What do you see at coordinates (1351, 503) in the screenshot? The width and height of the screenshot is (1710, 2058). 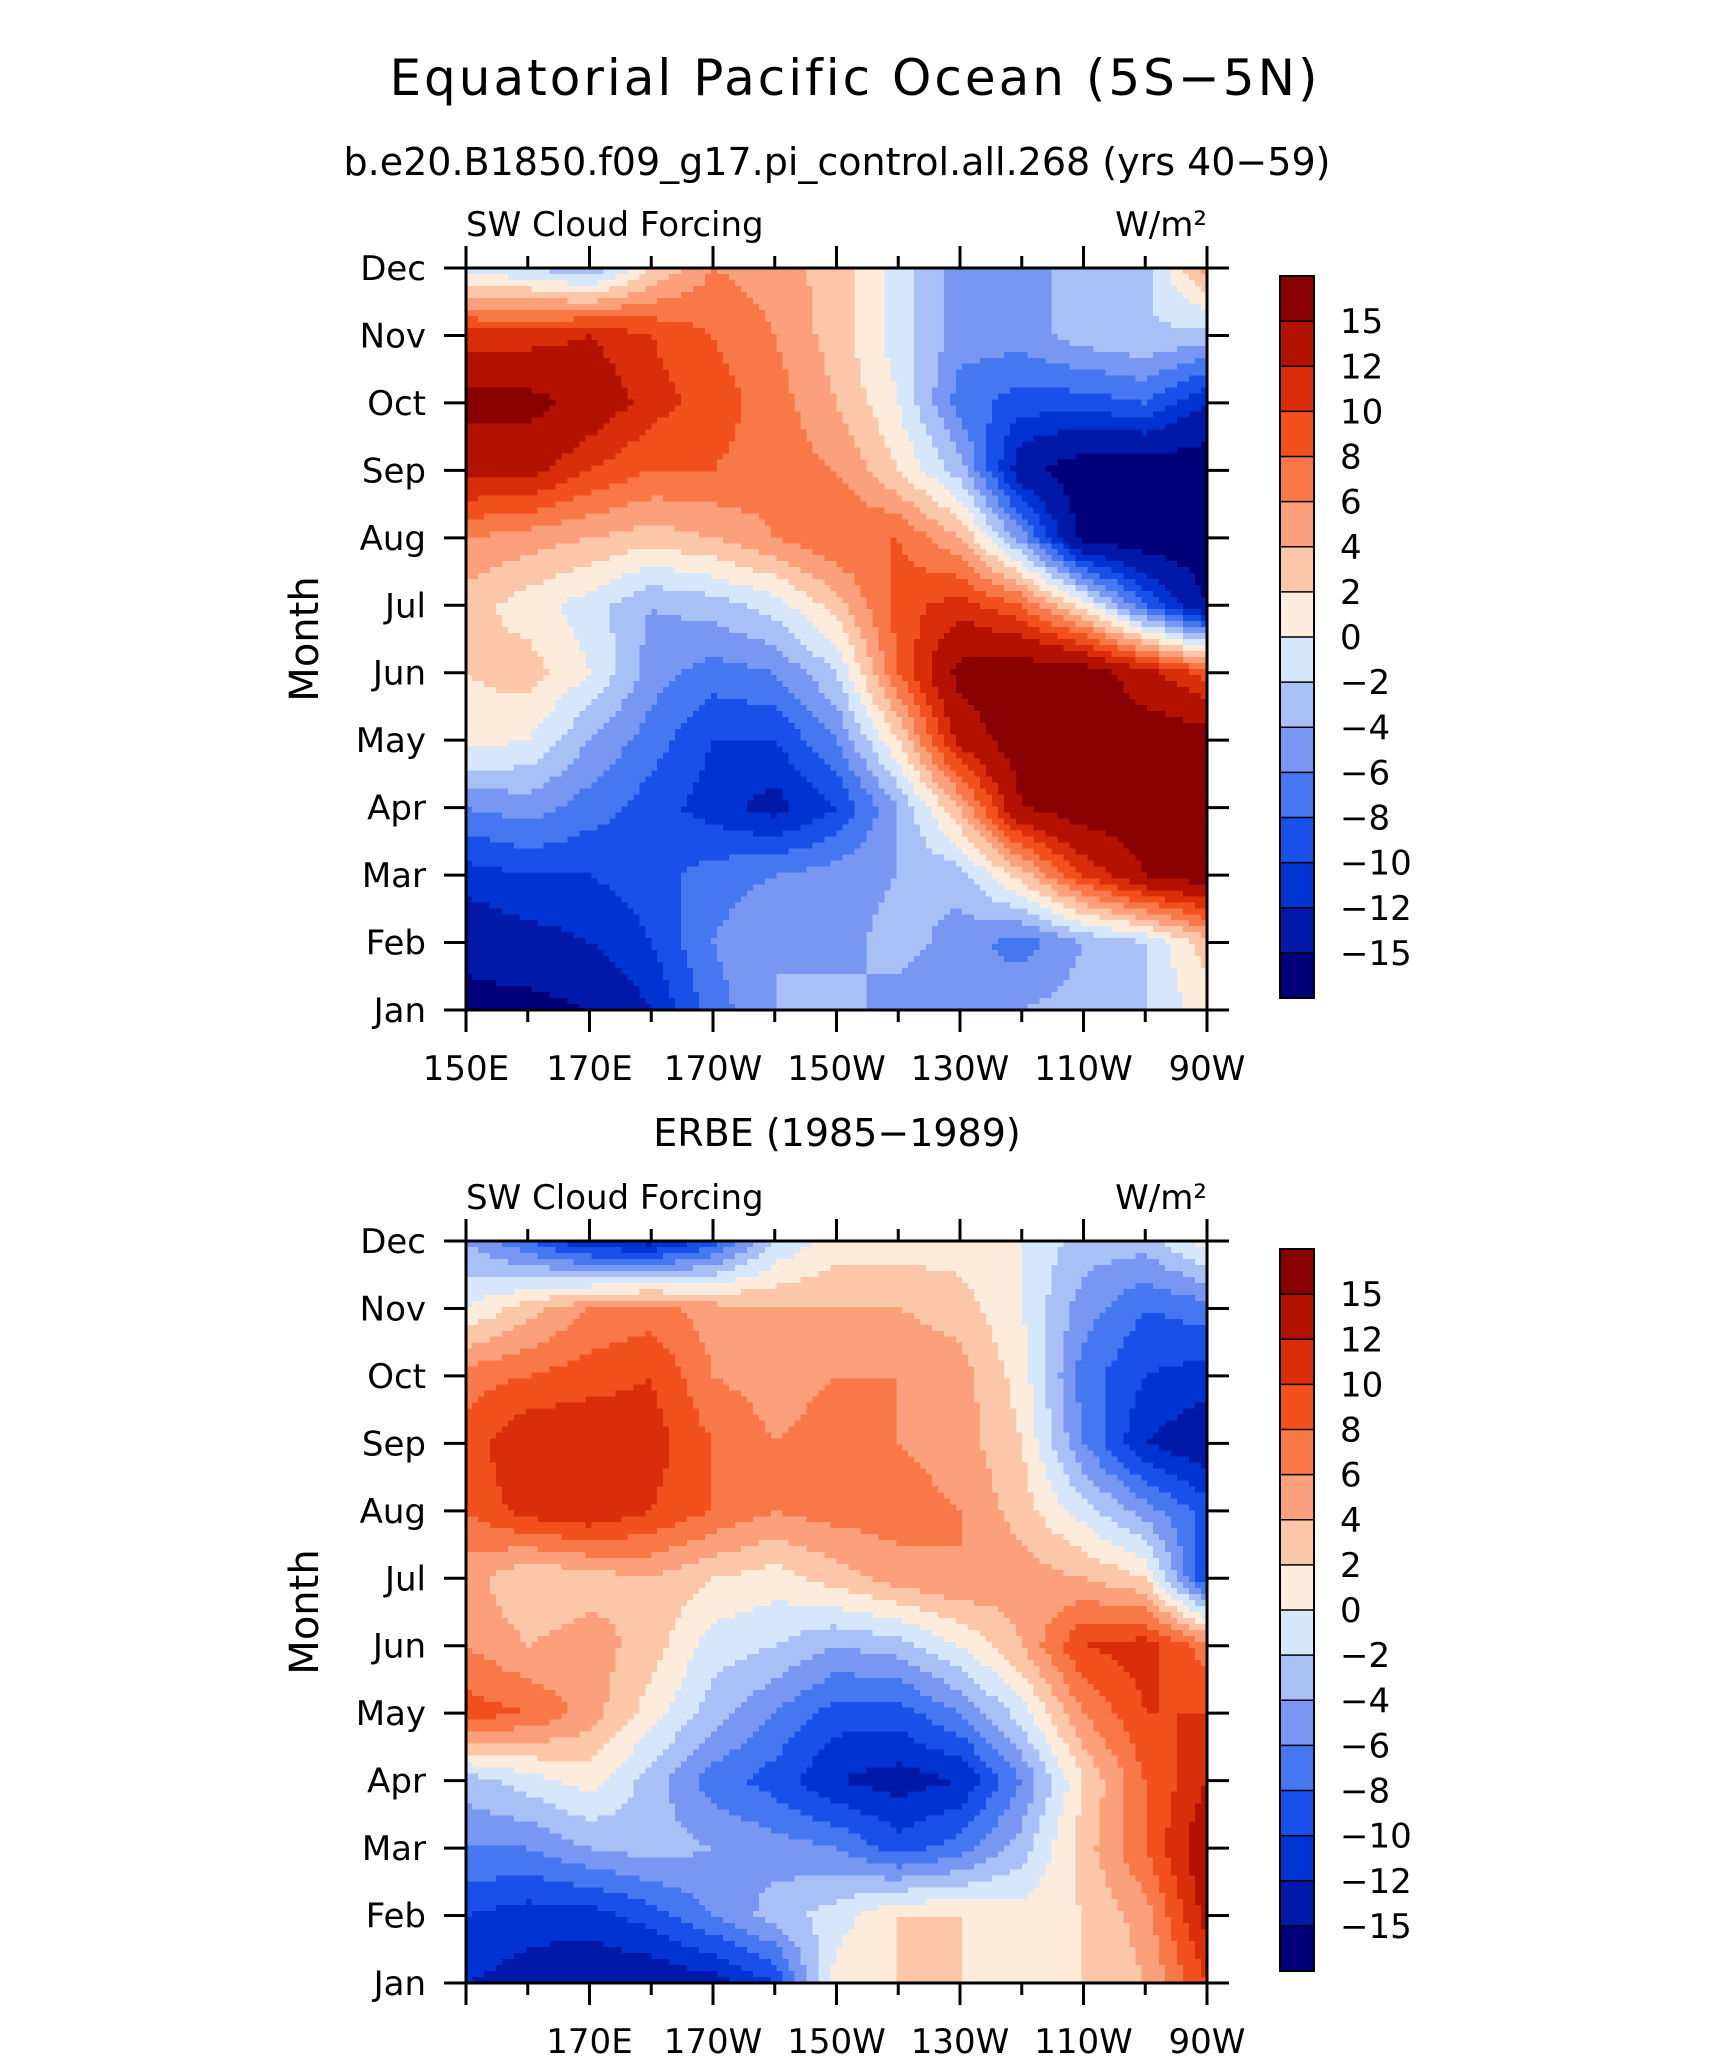 I see `colorbar-label: 6` at bounding box center [1351, 503].